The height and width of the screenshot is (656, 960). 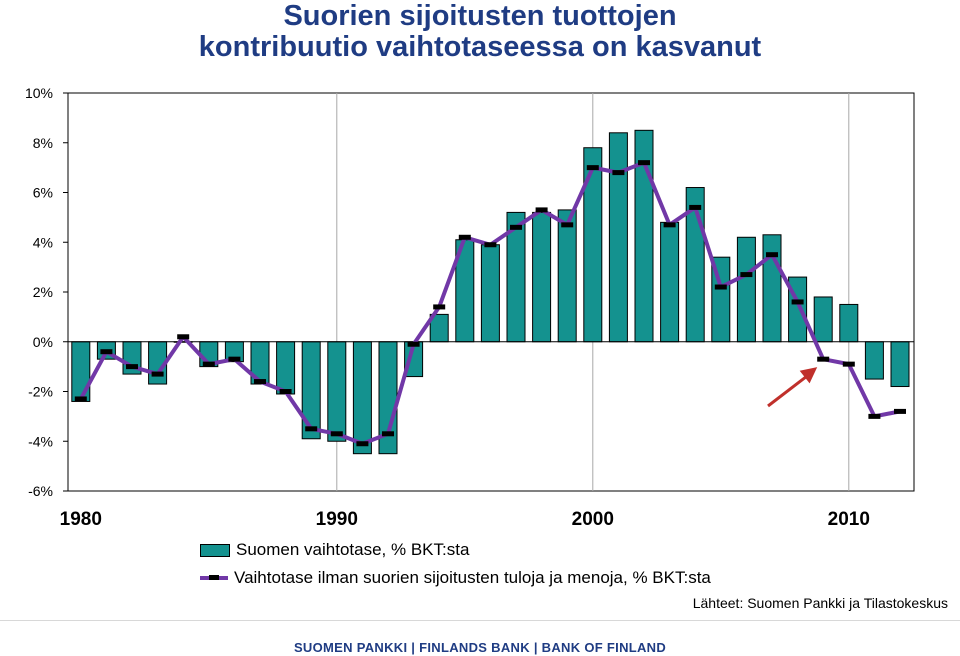 I want to click on bar-1988, so click(x=286, y=368).